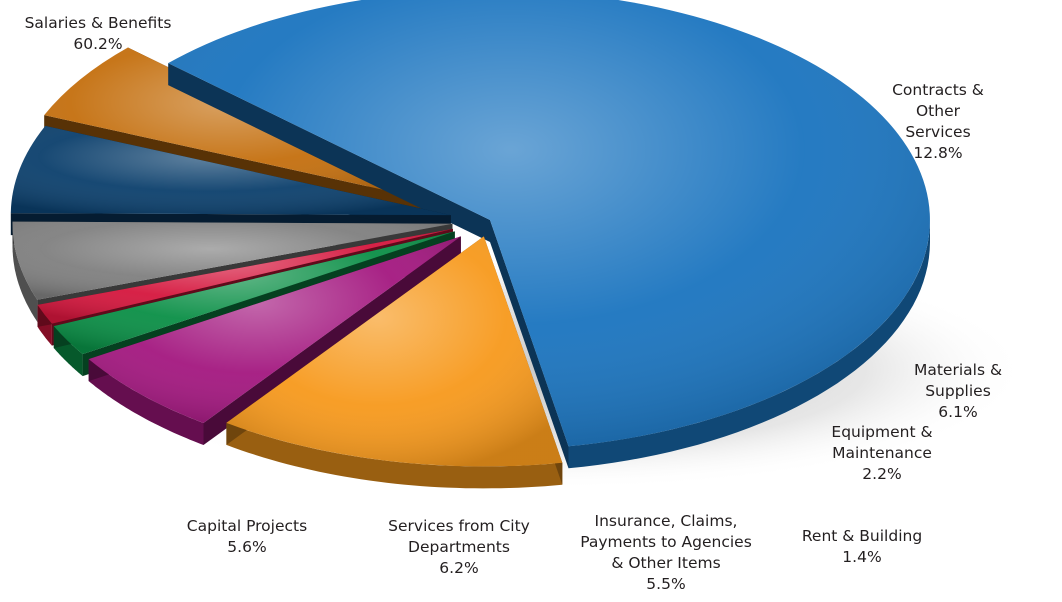  What do you see at coordinates (247, 537) in the screenshot?
I see `slice-label: Capital Projects 5.6%` at bounding box center [247, 537].